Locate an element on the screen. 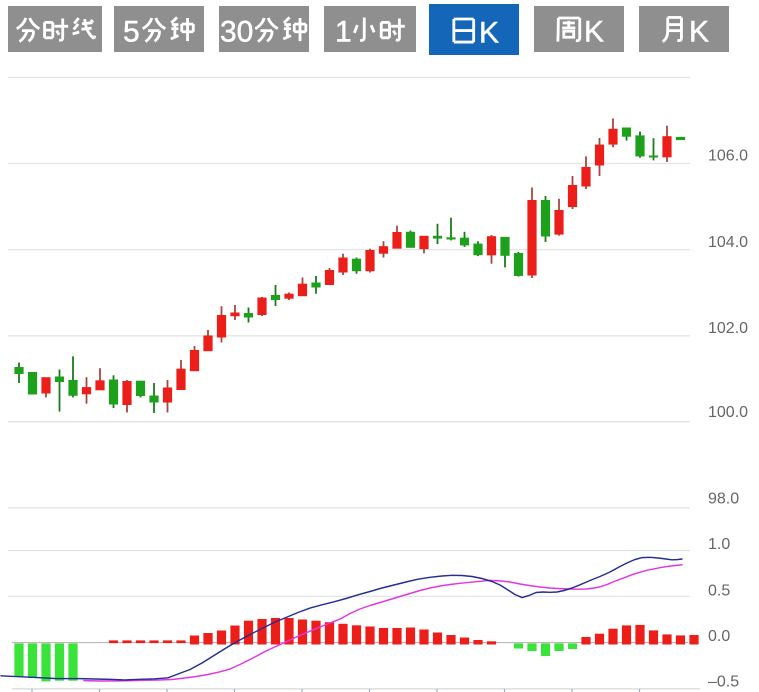  svg-text: 104.0 is located at coordinates (728, 242).